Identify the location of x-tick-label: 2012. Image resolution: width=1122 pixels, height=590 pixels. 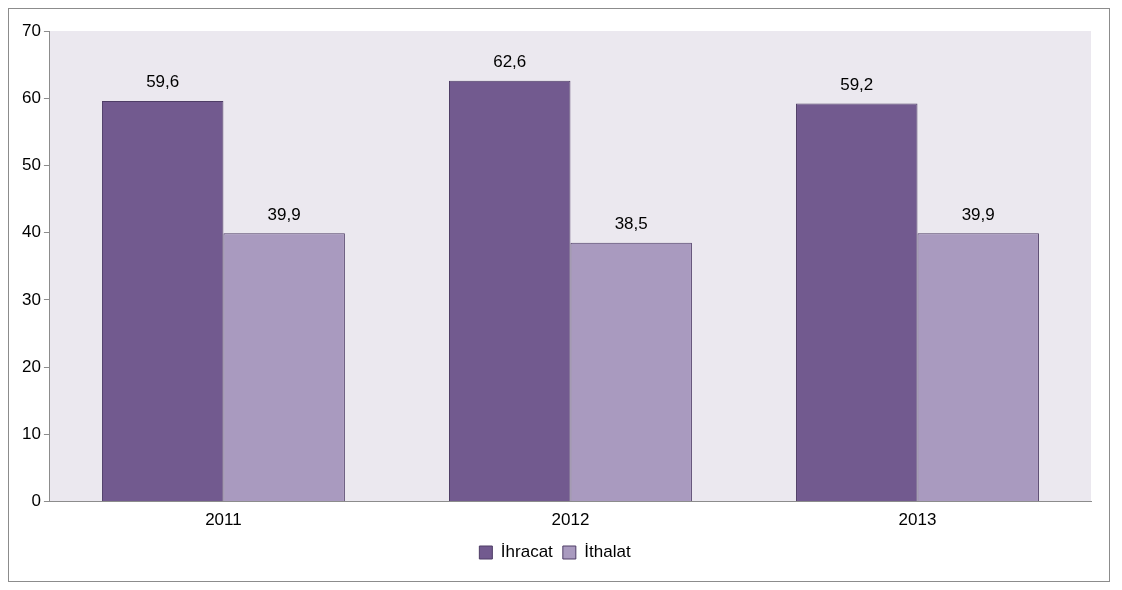
(570, 520).